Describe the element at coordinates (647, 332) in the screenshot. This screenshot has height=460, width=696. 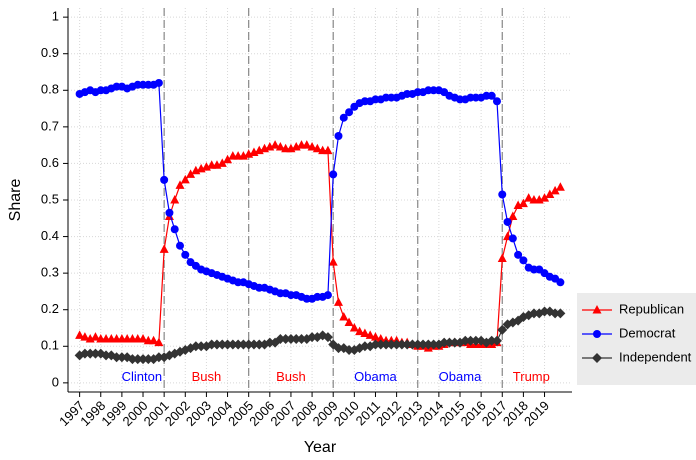
I see `legend-label: Democrat` at that location.